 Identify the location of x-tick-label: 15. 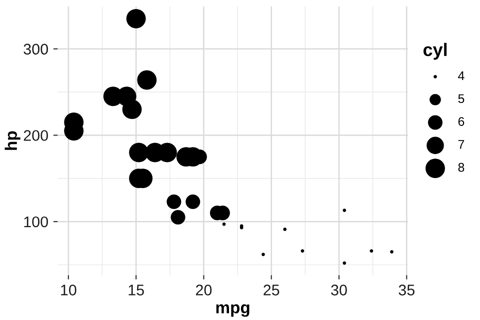
(136, 290).